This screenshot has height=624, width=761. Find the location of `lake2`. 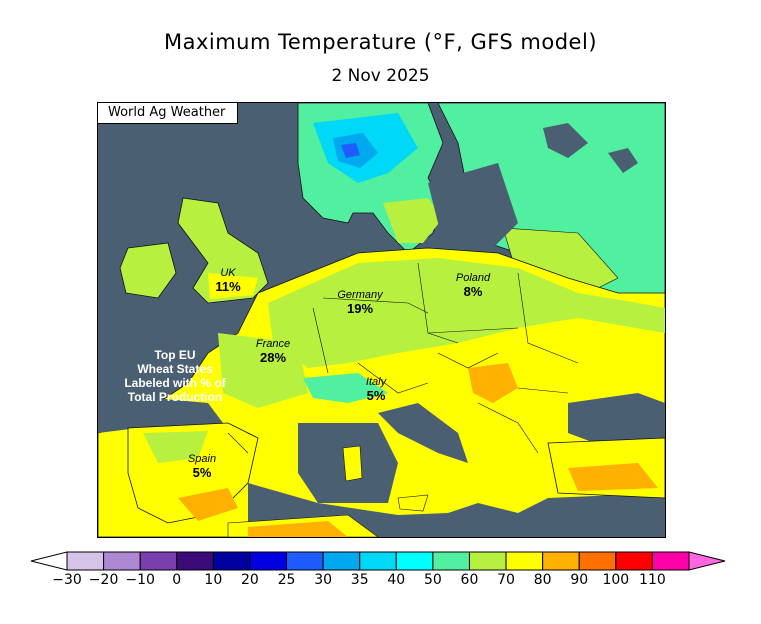

lake2 is located at coordinates (623, 160).